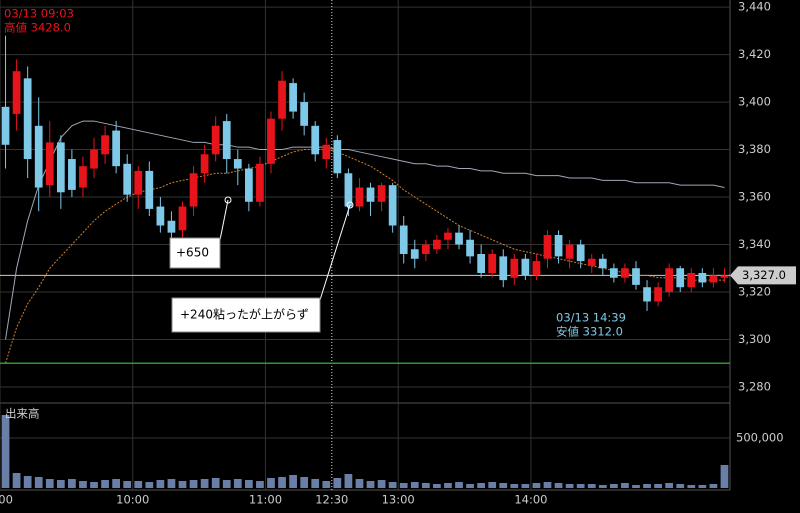  Describe the element at coordinates (530, 500) in the screenshot. I see `x-tick-label: 14:00` at that location.